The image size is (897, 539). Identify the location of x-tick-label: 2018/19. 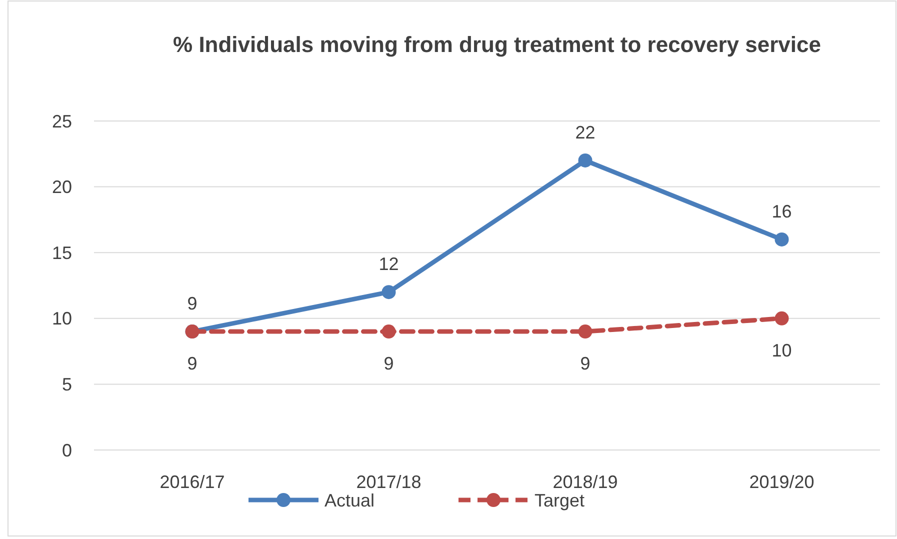
(585, 482).